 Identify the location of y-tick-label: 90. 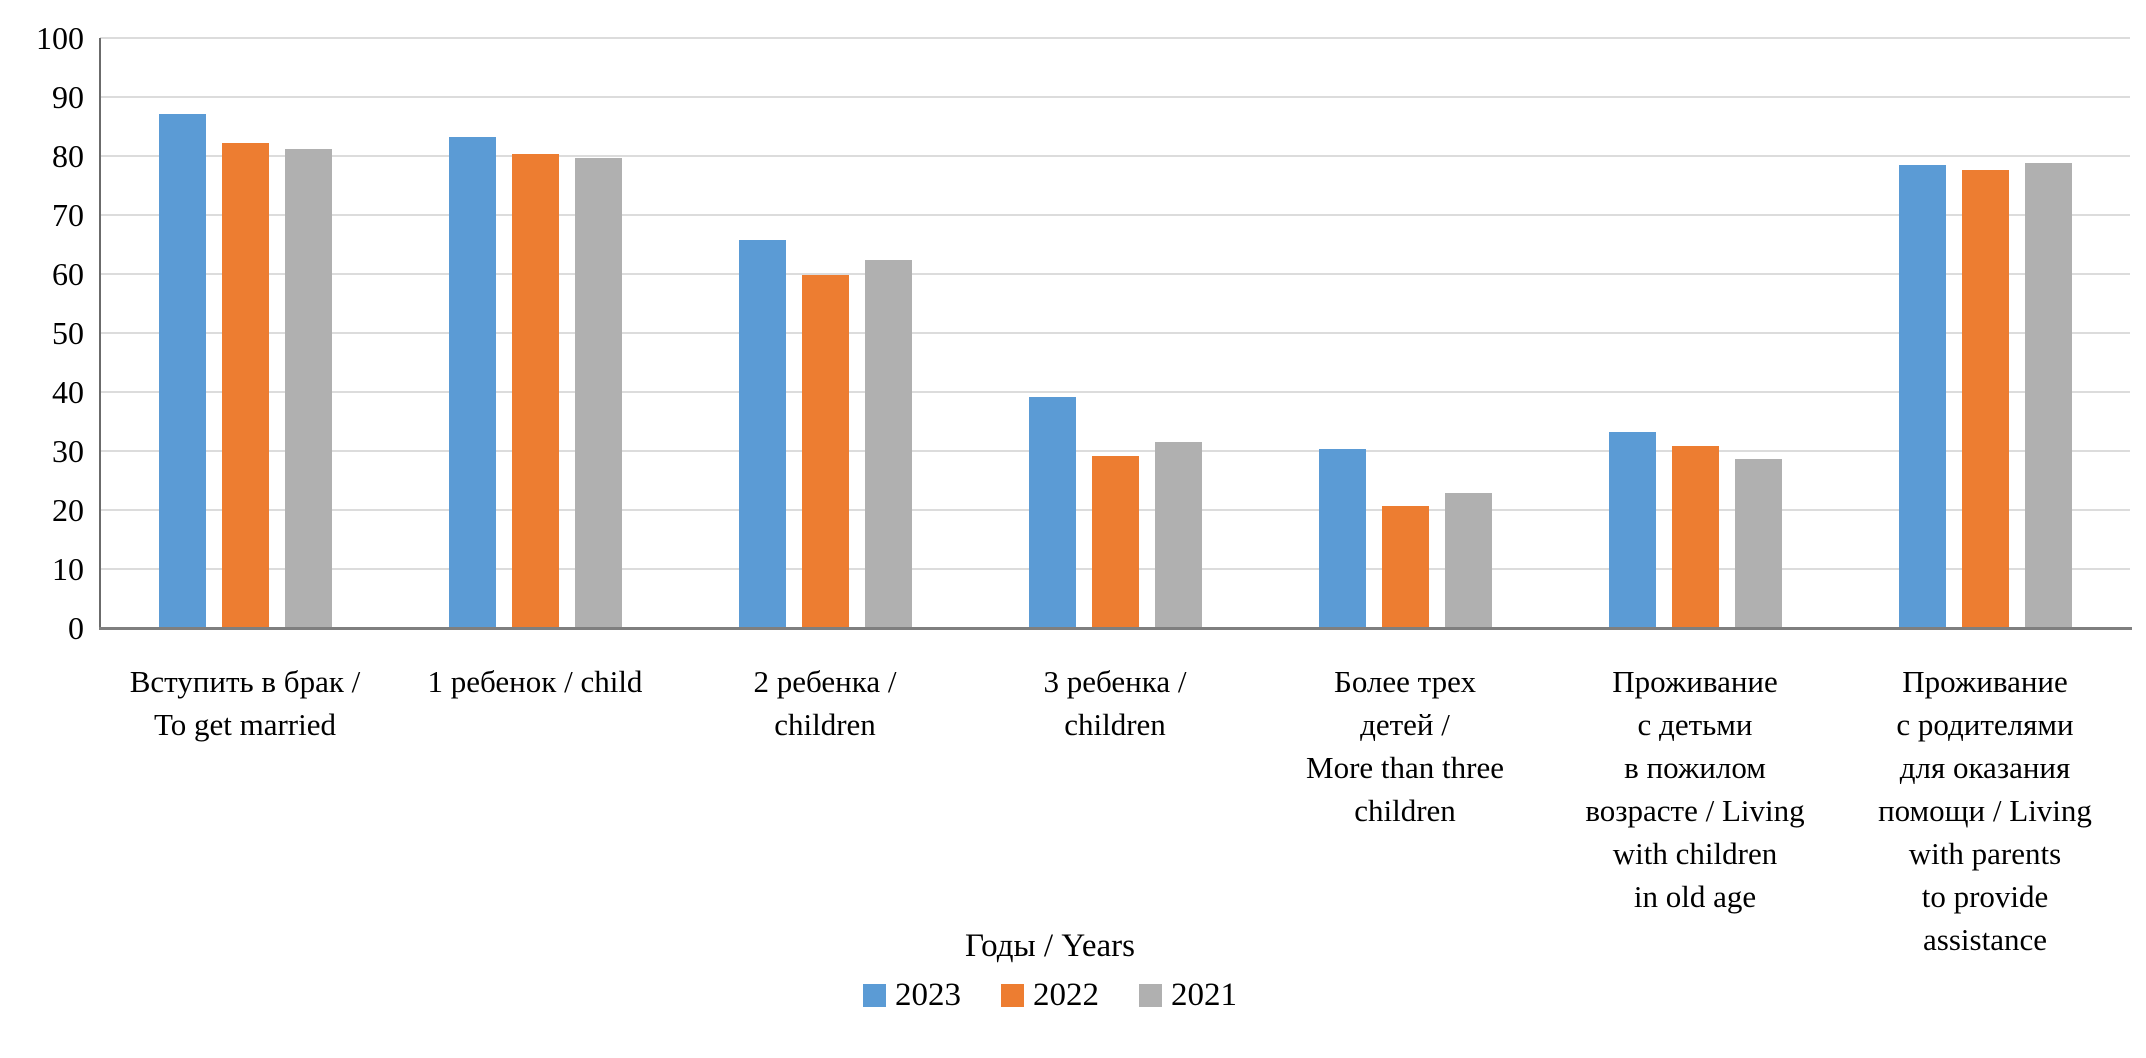
(68, 97).